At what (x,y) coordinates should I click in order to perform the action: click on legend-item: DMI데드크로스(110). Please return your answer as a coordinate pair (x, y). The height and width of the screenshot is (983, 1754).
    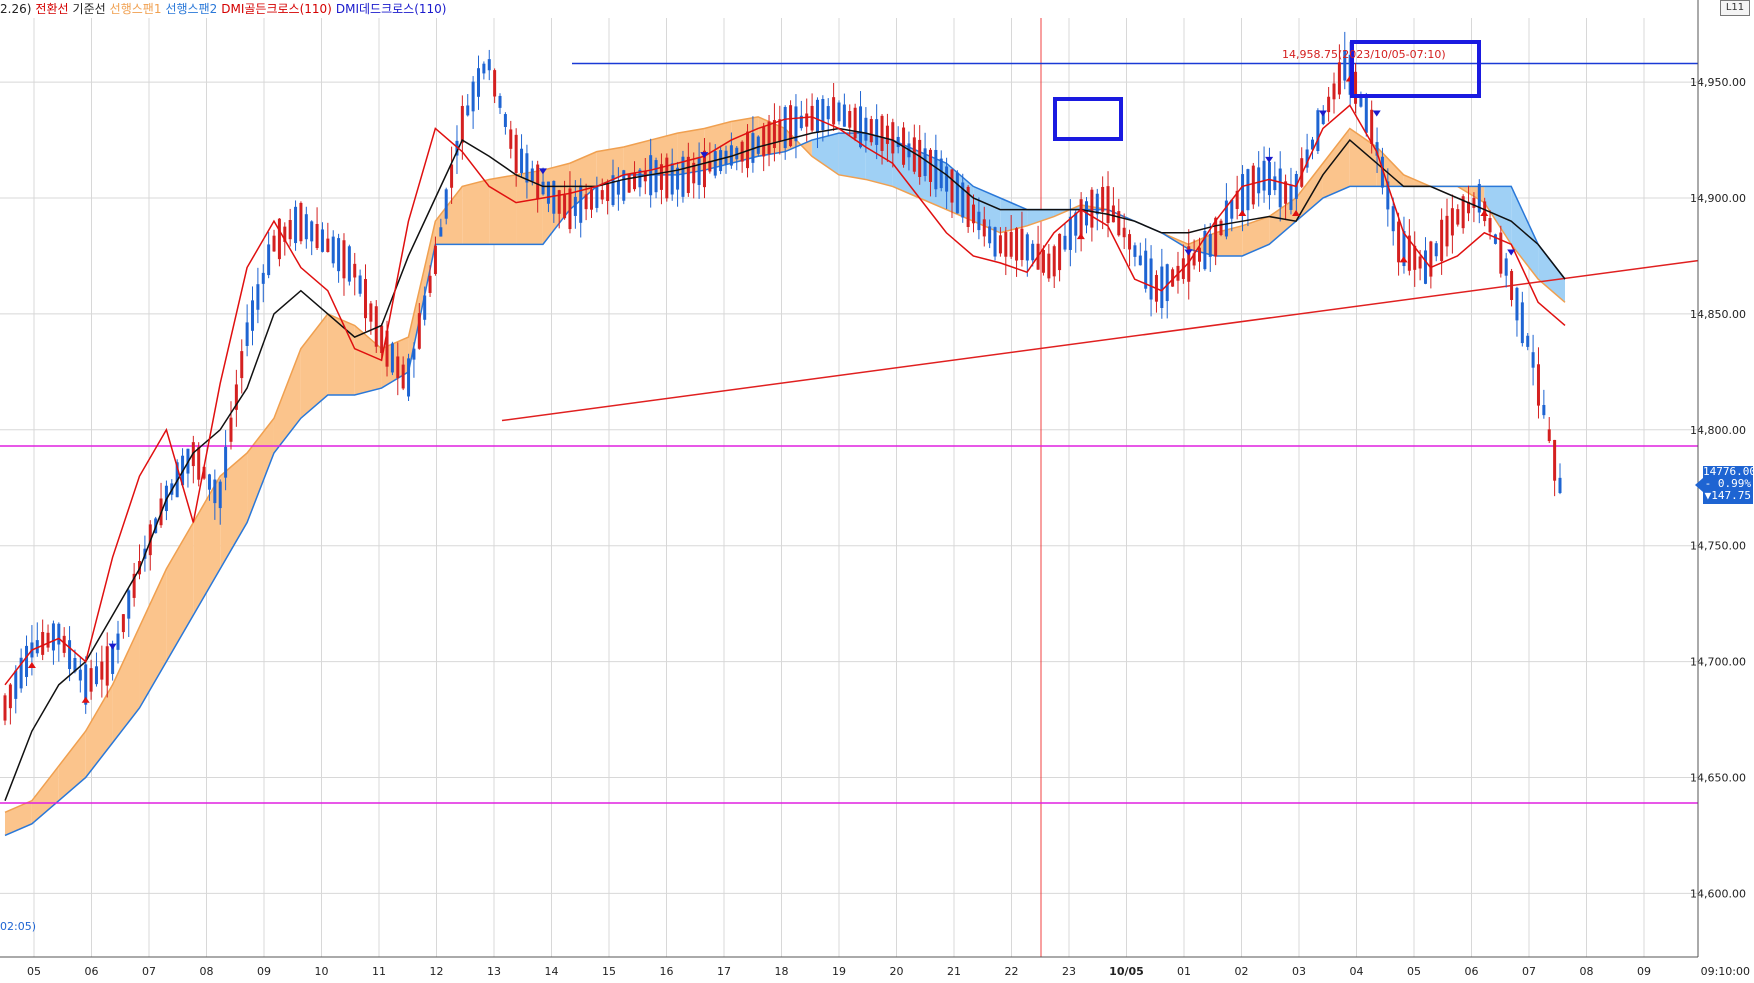
    Looking at the image, I should click on (391, 9).